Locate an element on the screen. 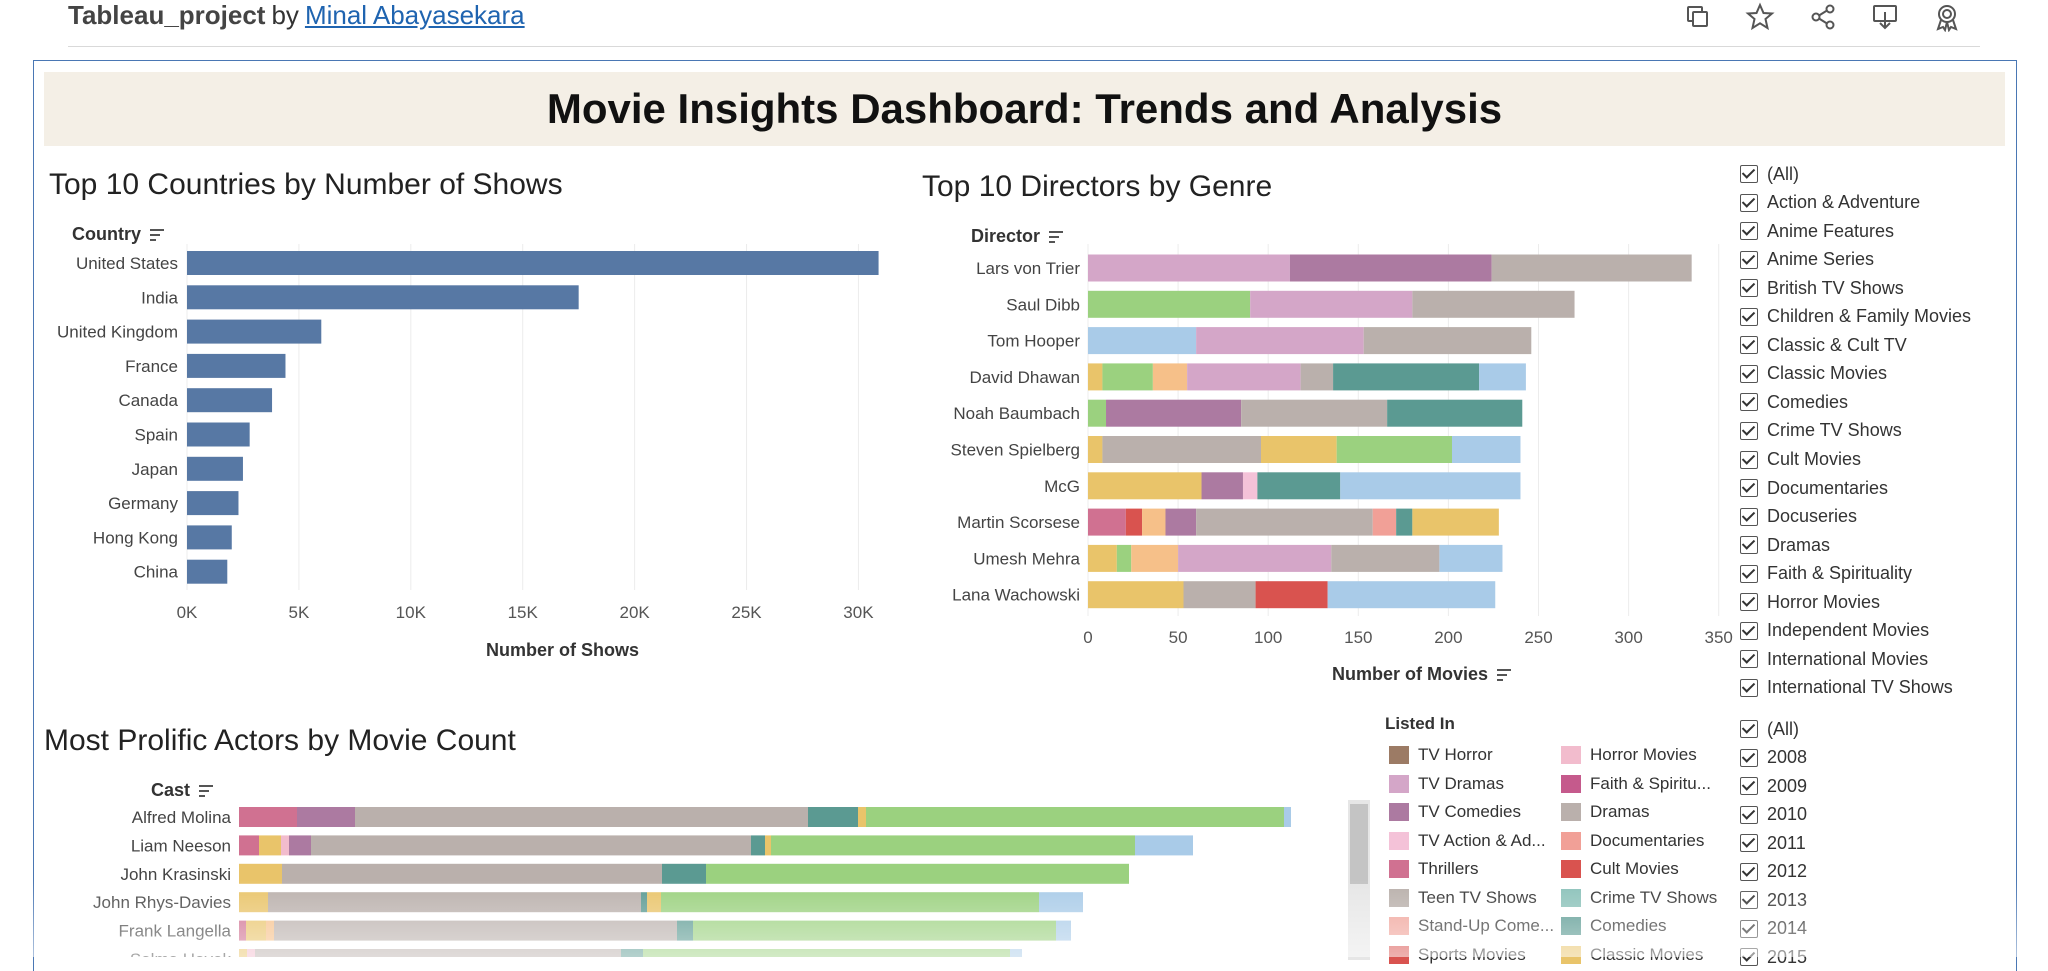  cast-field-header: Cast is located at coordinates (183, 790).